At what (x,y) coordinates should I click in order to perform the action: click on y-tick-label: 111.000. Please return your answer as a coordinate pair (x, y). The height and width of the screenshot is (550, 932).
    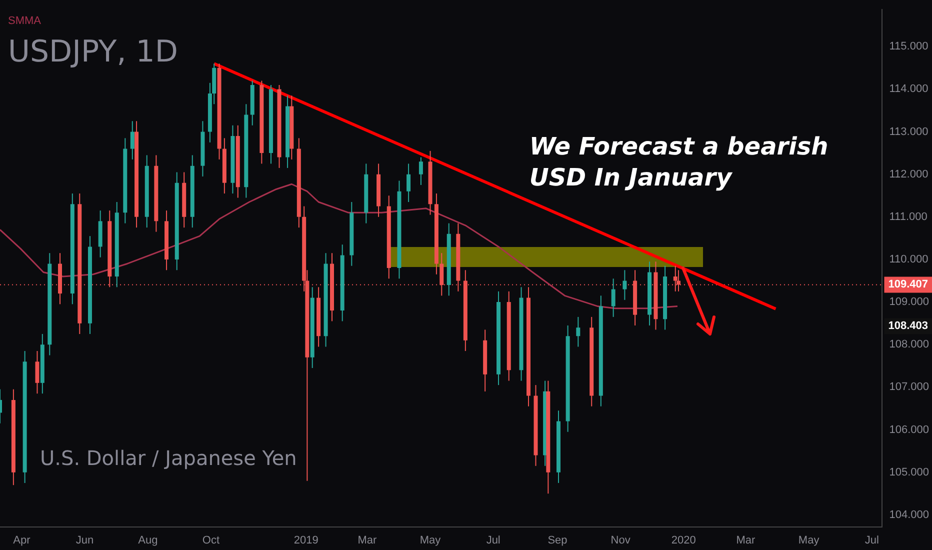
    Looking at the image, I should click on (908, 216).